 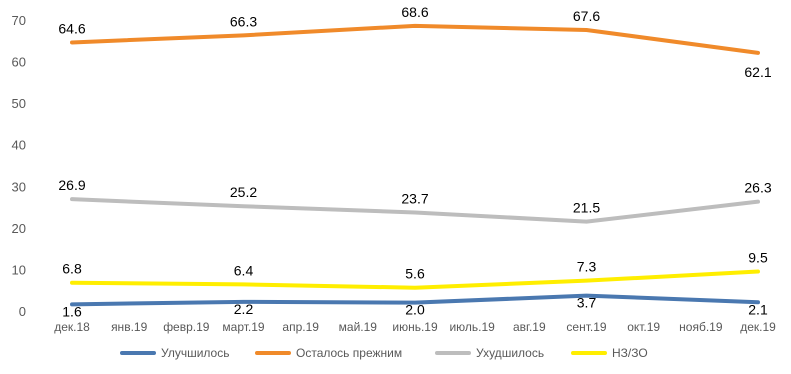 I want to click on data-label-worse: 26.3, so click(x=757, y=188).